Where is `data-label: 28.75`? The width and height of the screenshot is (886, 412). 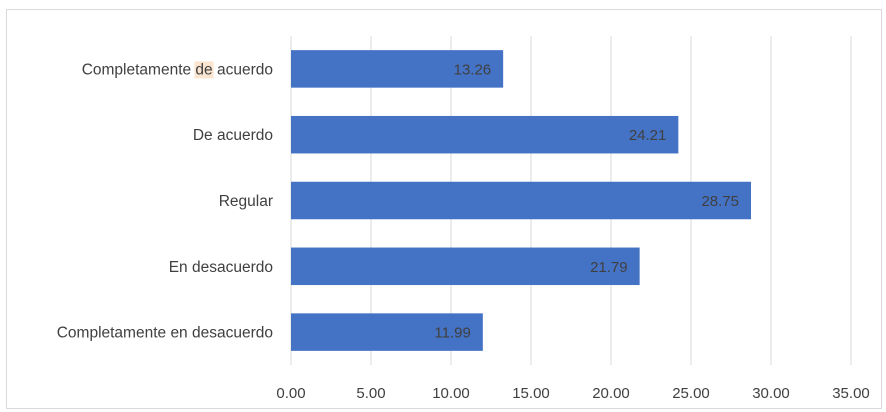 data-label: 28.75 is located at coordinates (720, 201).